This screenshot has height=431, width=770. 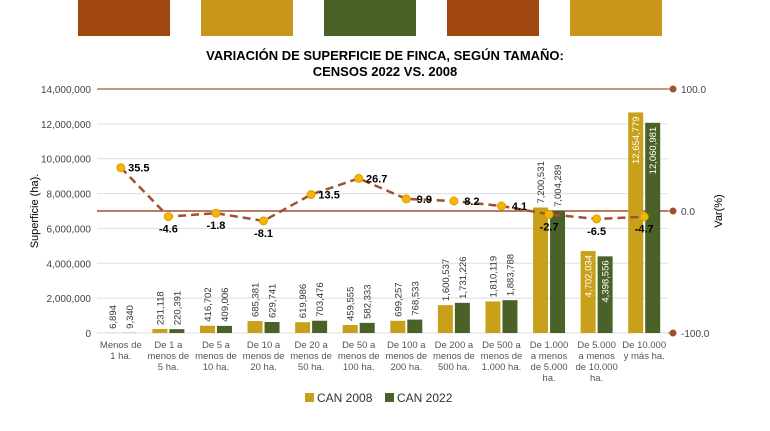 What do you see at coordinates (113, 317) in the screenshot?
I see `bar-data-label: 6,894` at bounding box center [113, 317].